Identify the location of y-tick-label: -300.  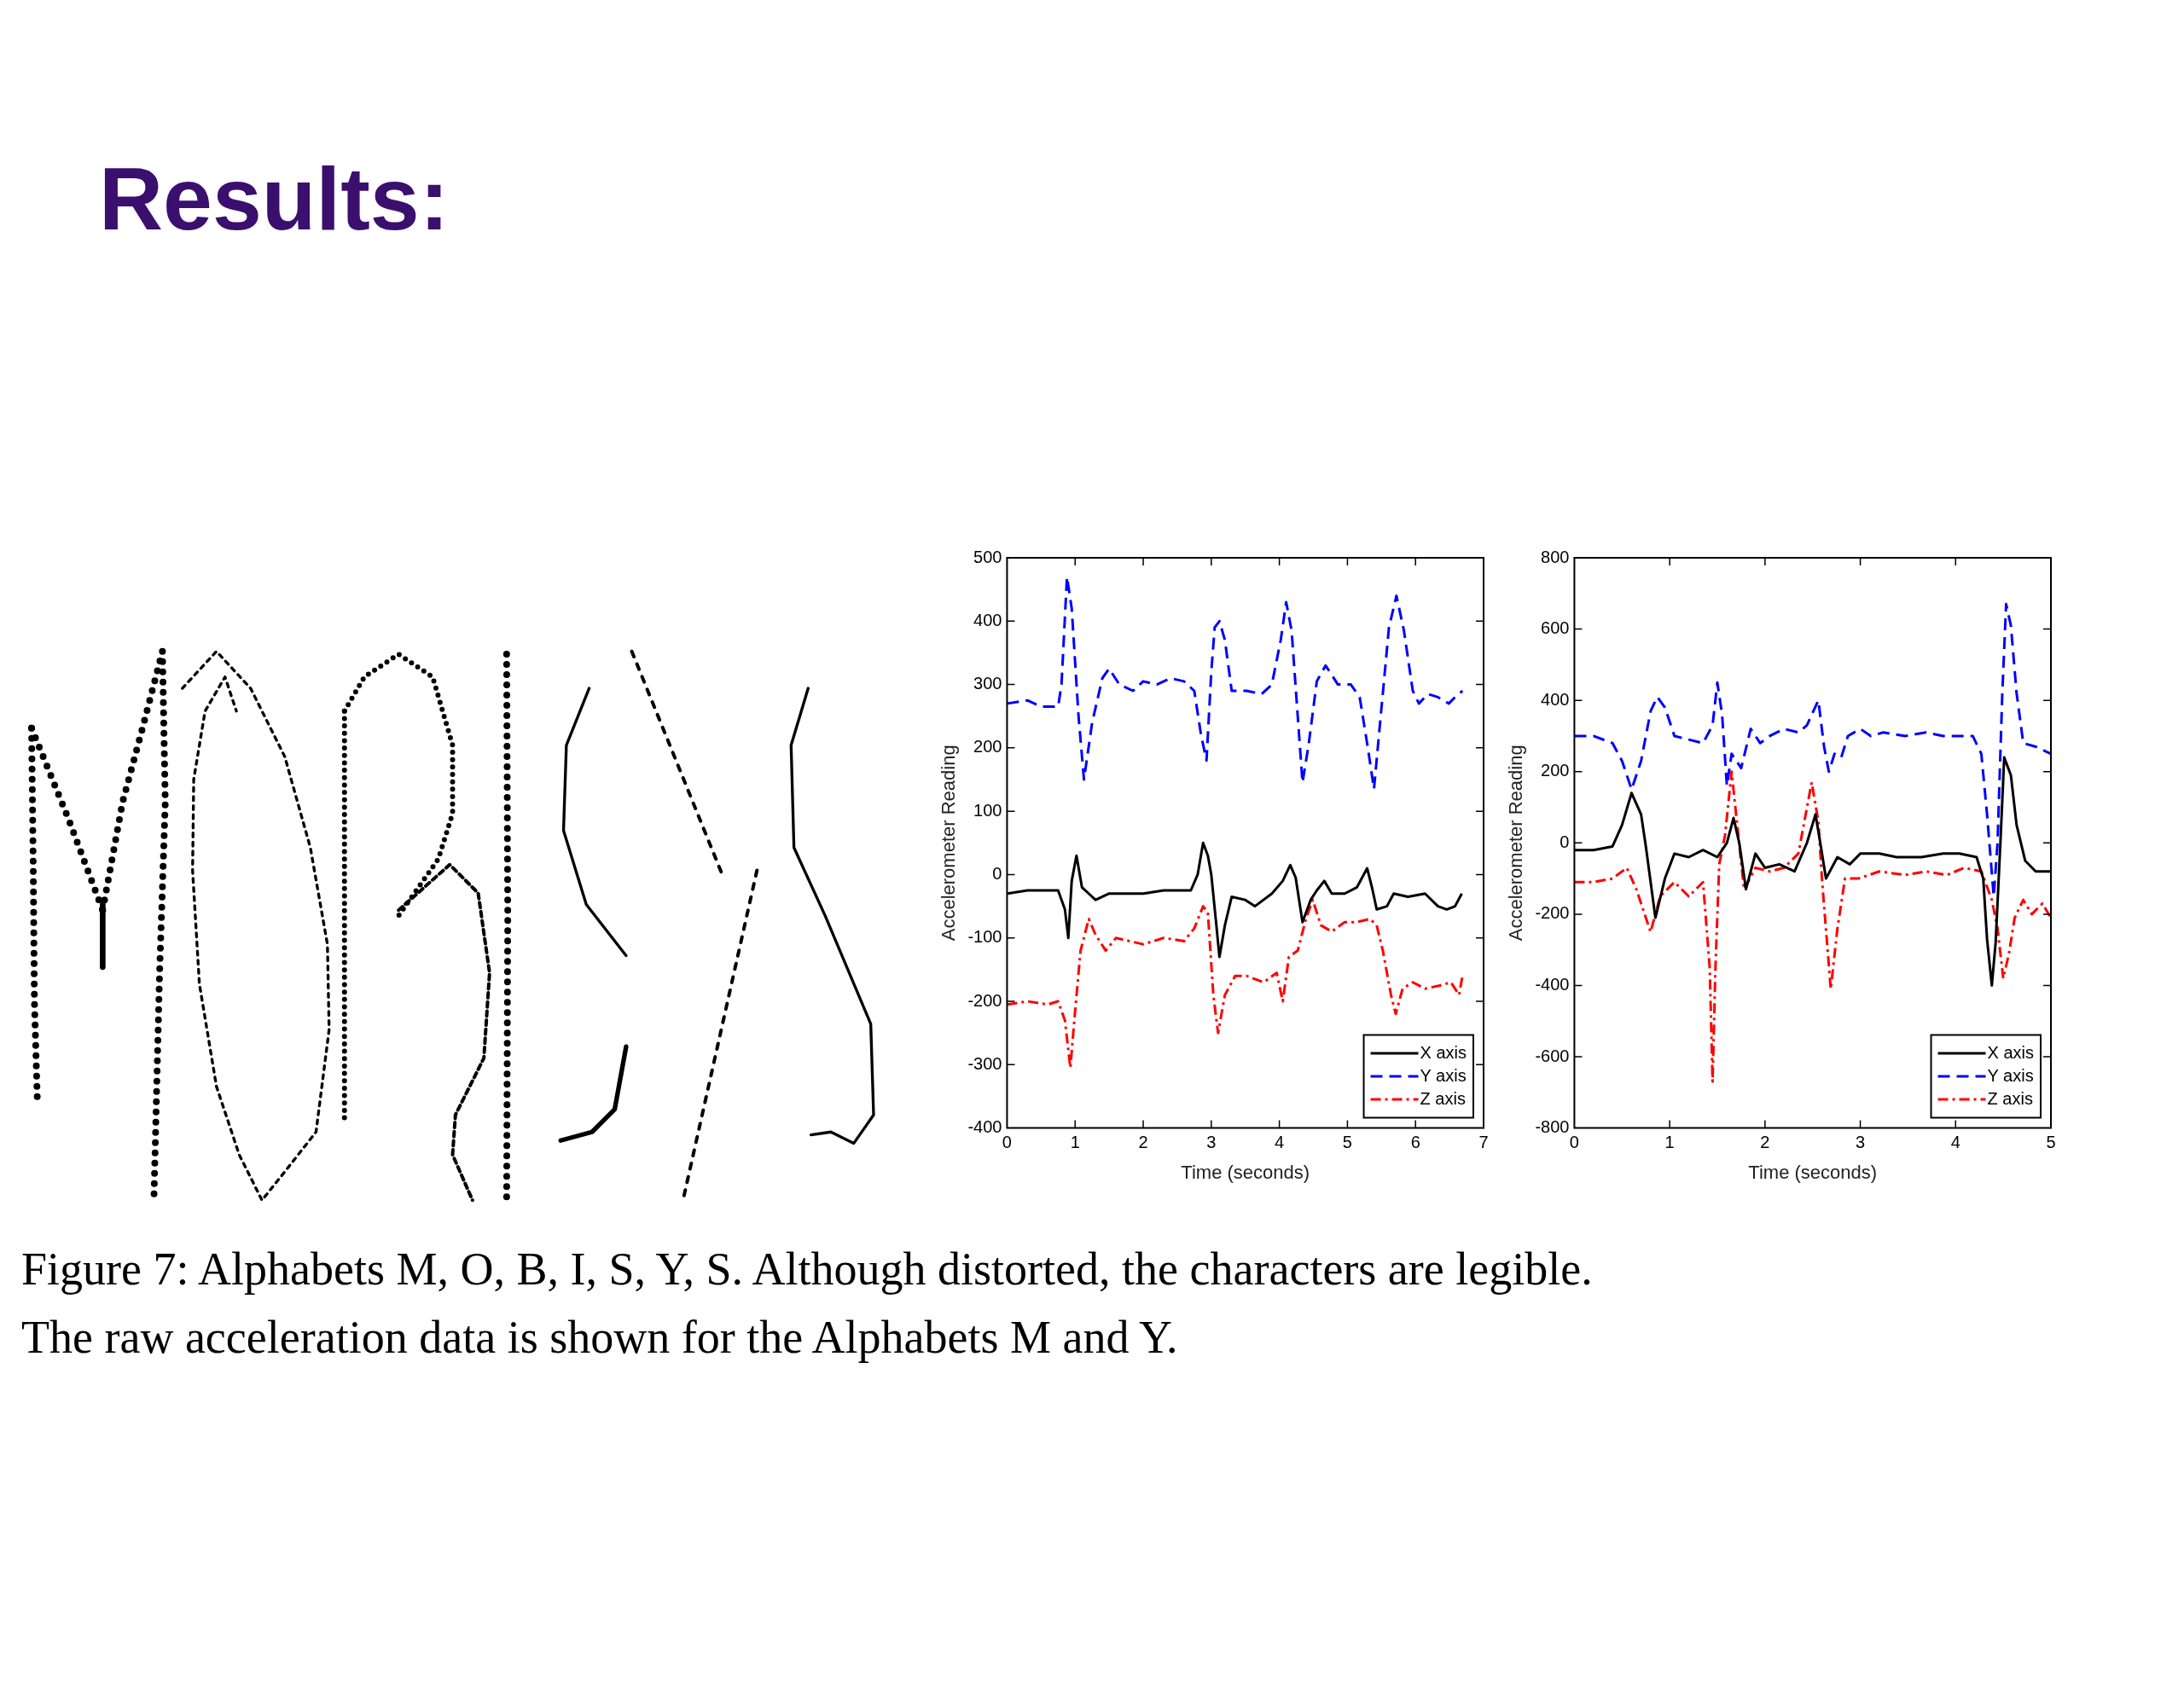
(985, 1063).